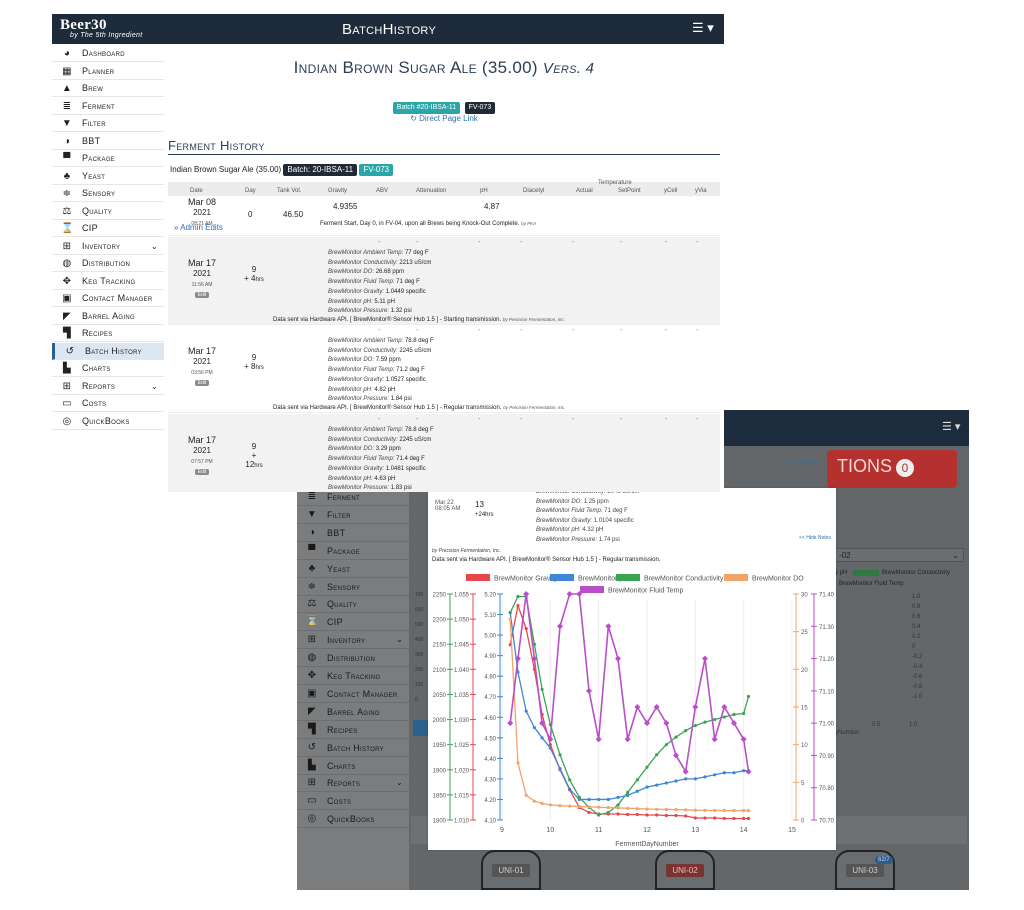  I want to click on background-sidebar-item-costs: ▭ Costs, so click(353, 801).